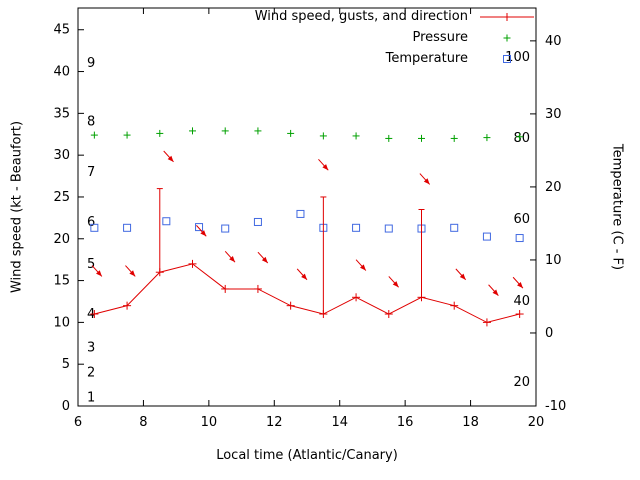  What do you see at coordinates (307, 455) in the screenshot?
I see `x-axis-label: Local time (Atlantic/Canary)` at bounding box center [307, 455].